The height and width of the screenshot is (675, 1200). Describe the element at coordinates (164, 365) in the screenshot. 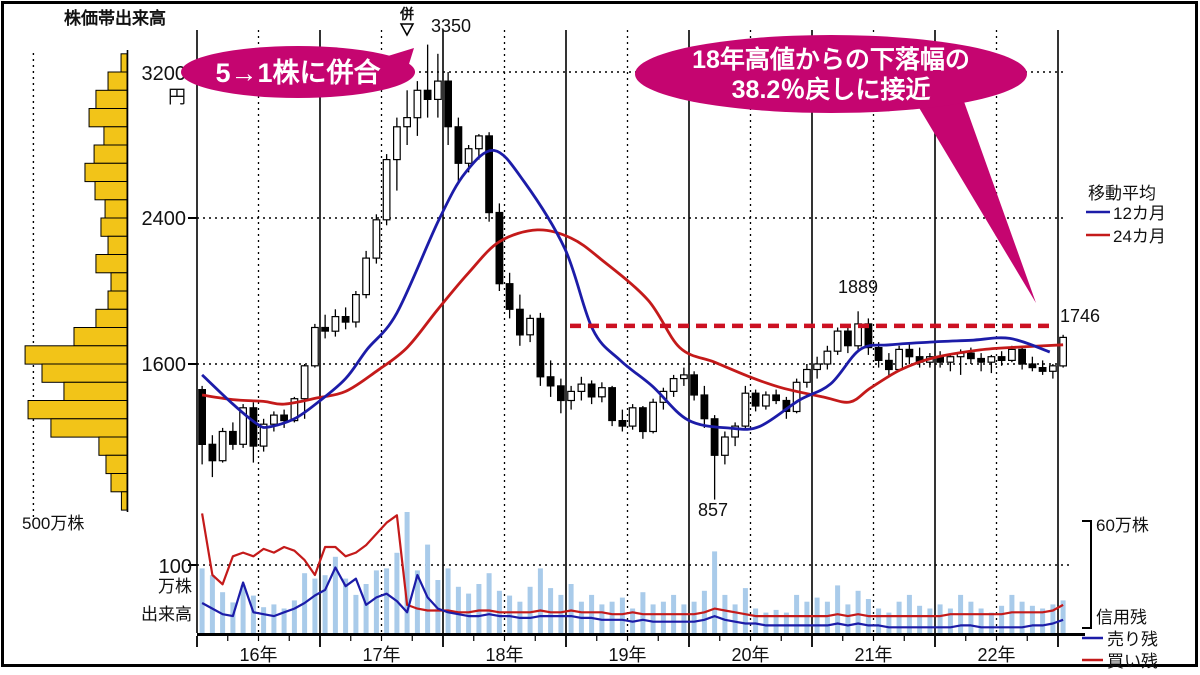

I see `y-label-1600: 1600` at that location.